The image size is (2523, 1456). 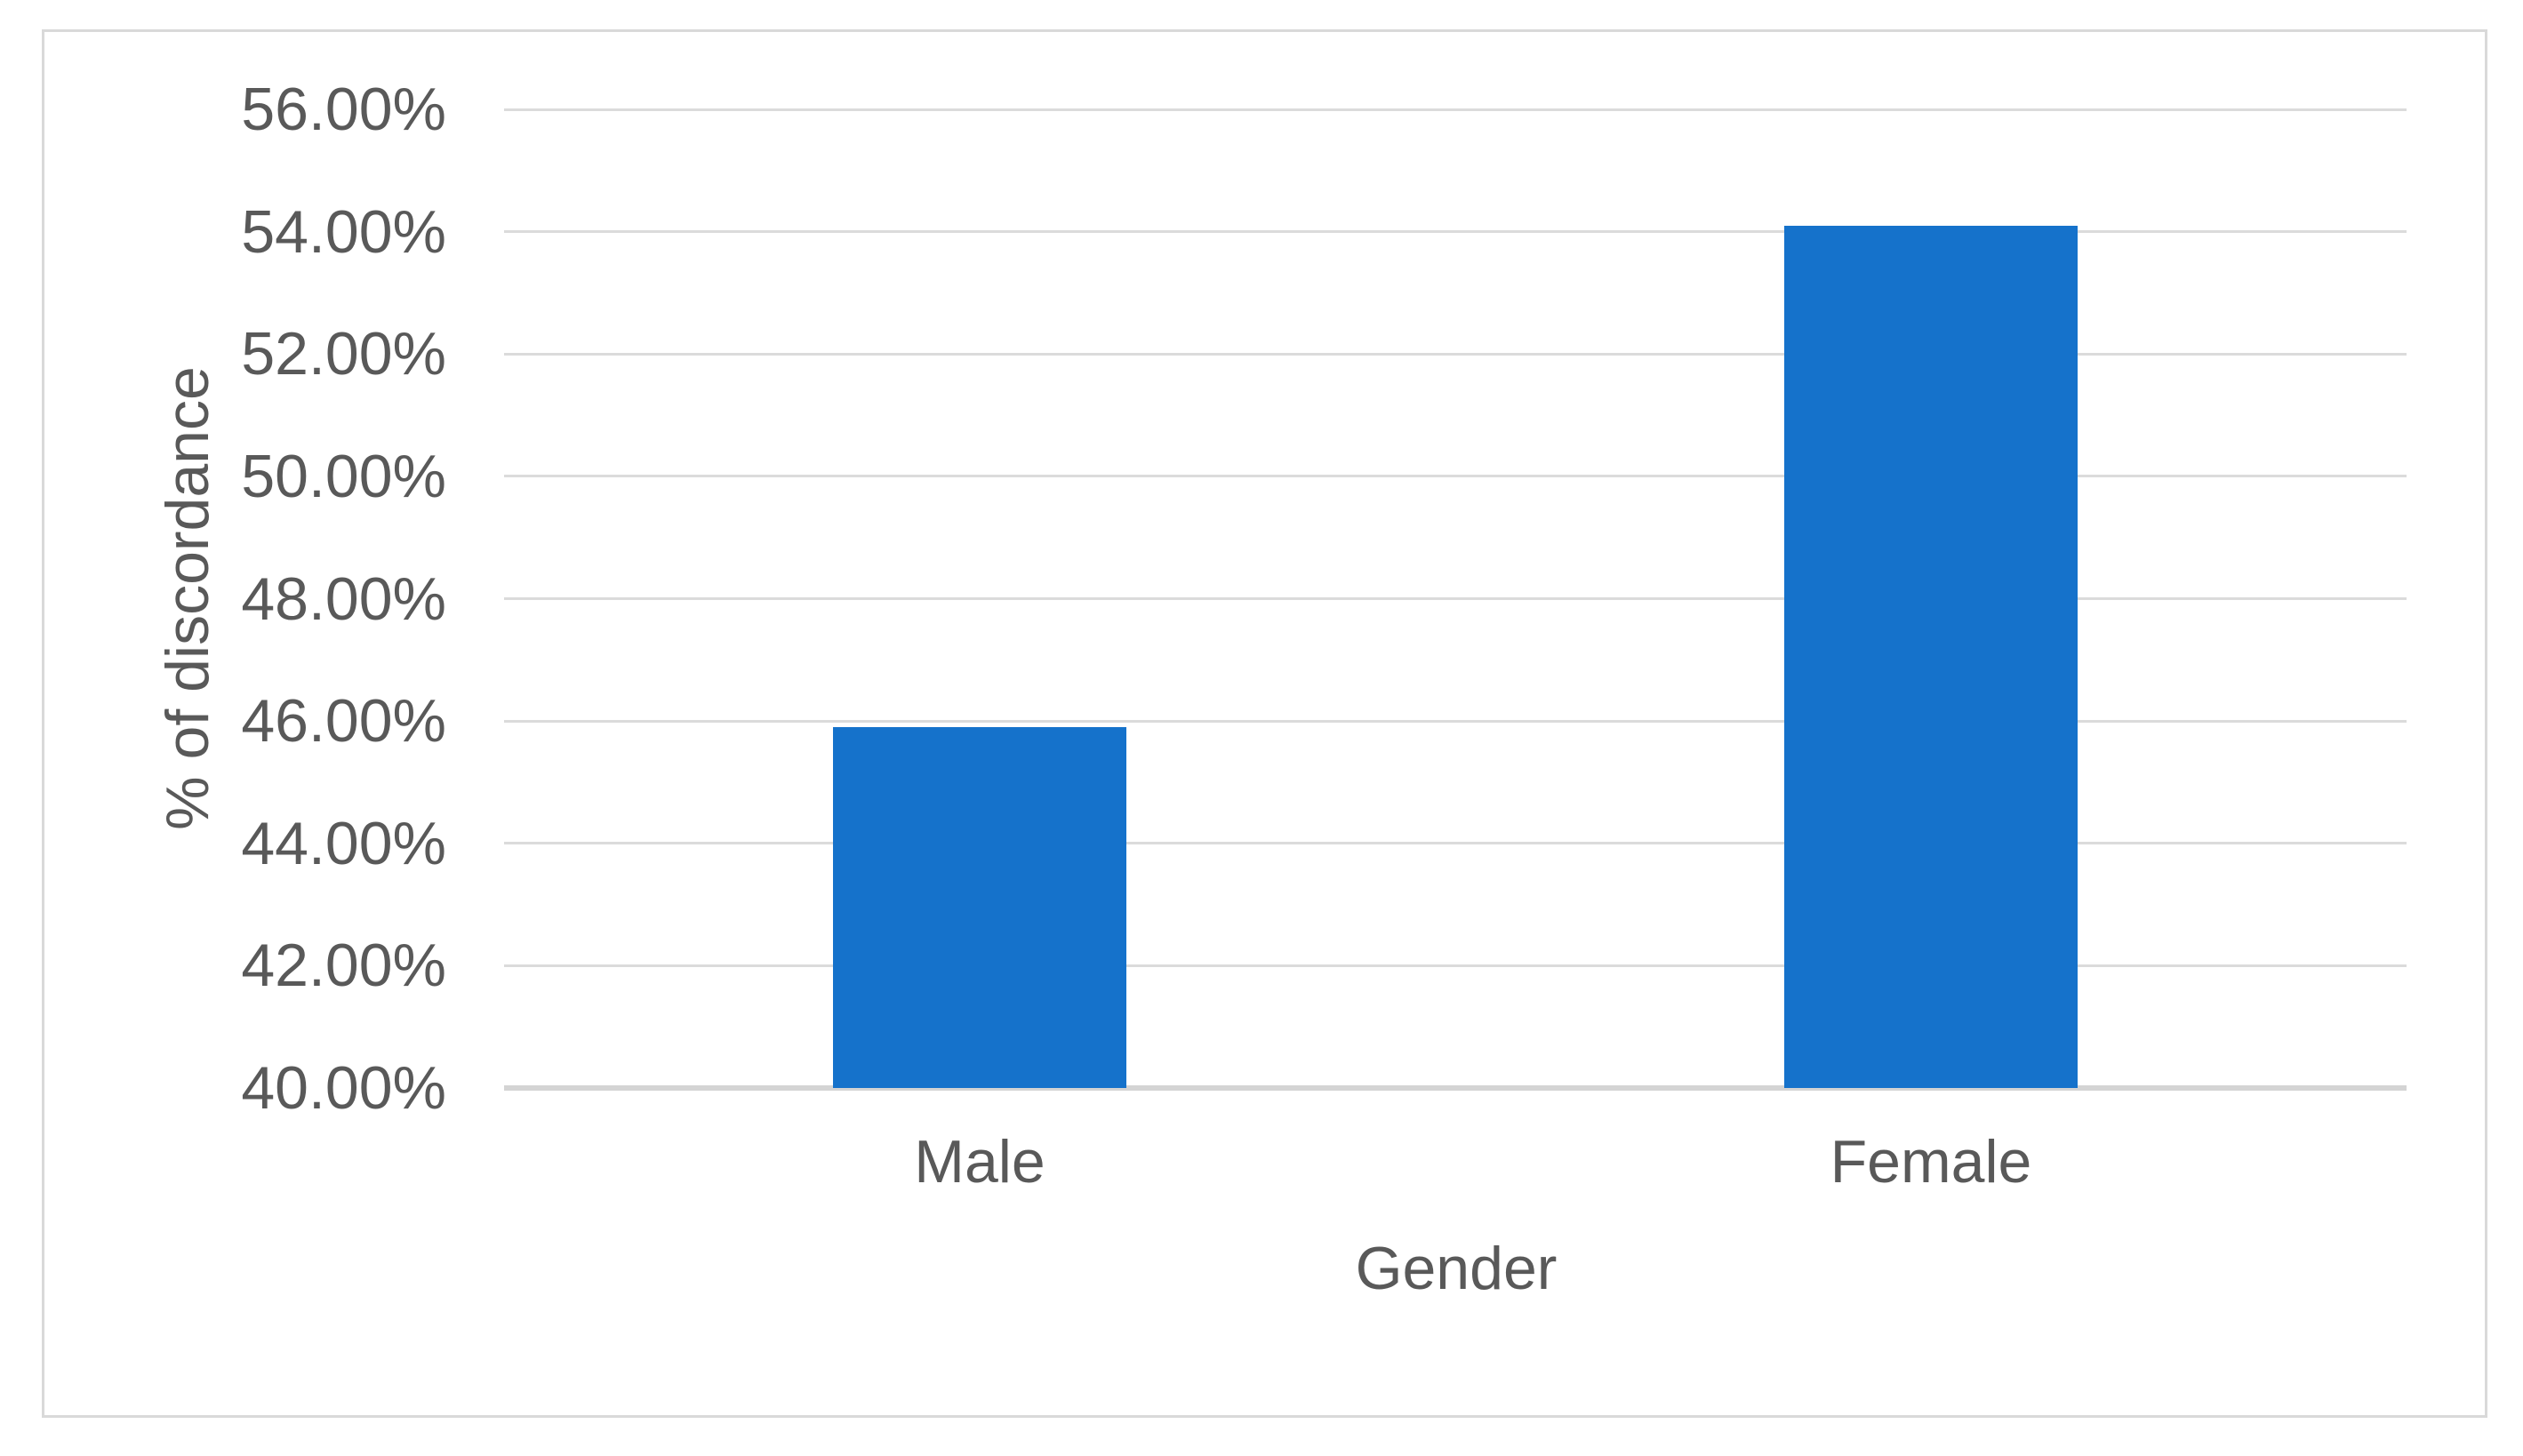 I want to click on y-tick-label: 52.00%, so click(x=343, y=354).